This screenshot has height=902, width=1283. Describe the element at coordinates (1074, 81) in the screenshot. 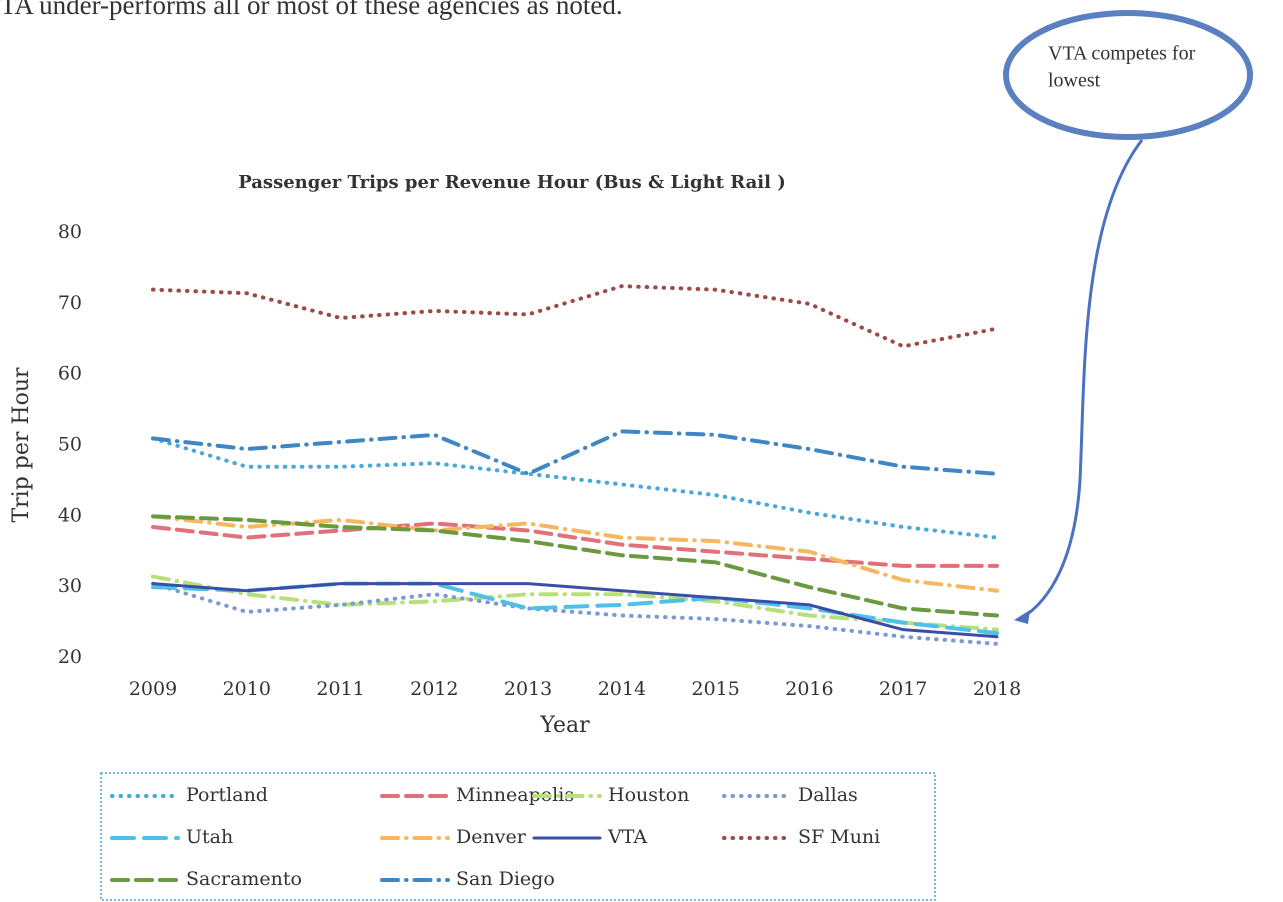

I see `callout-text: lowest` at that location.